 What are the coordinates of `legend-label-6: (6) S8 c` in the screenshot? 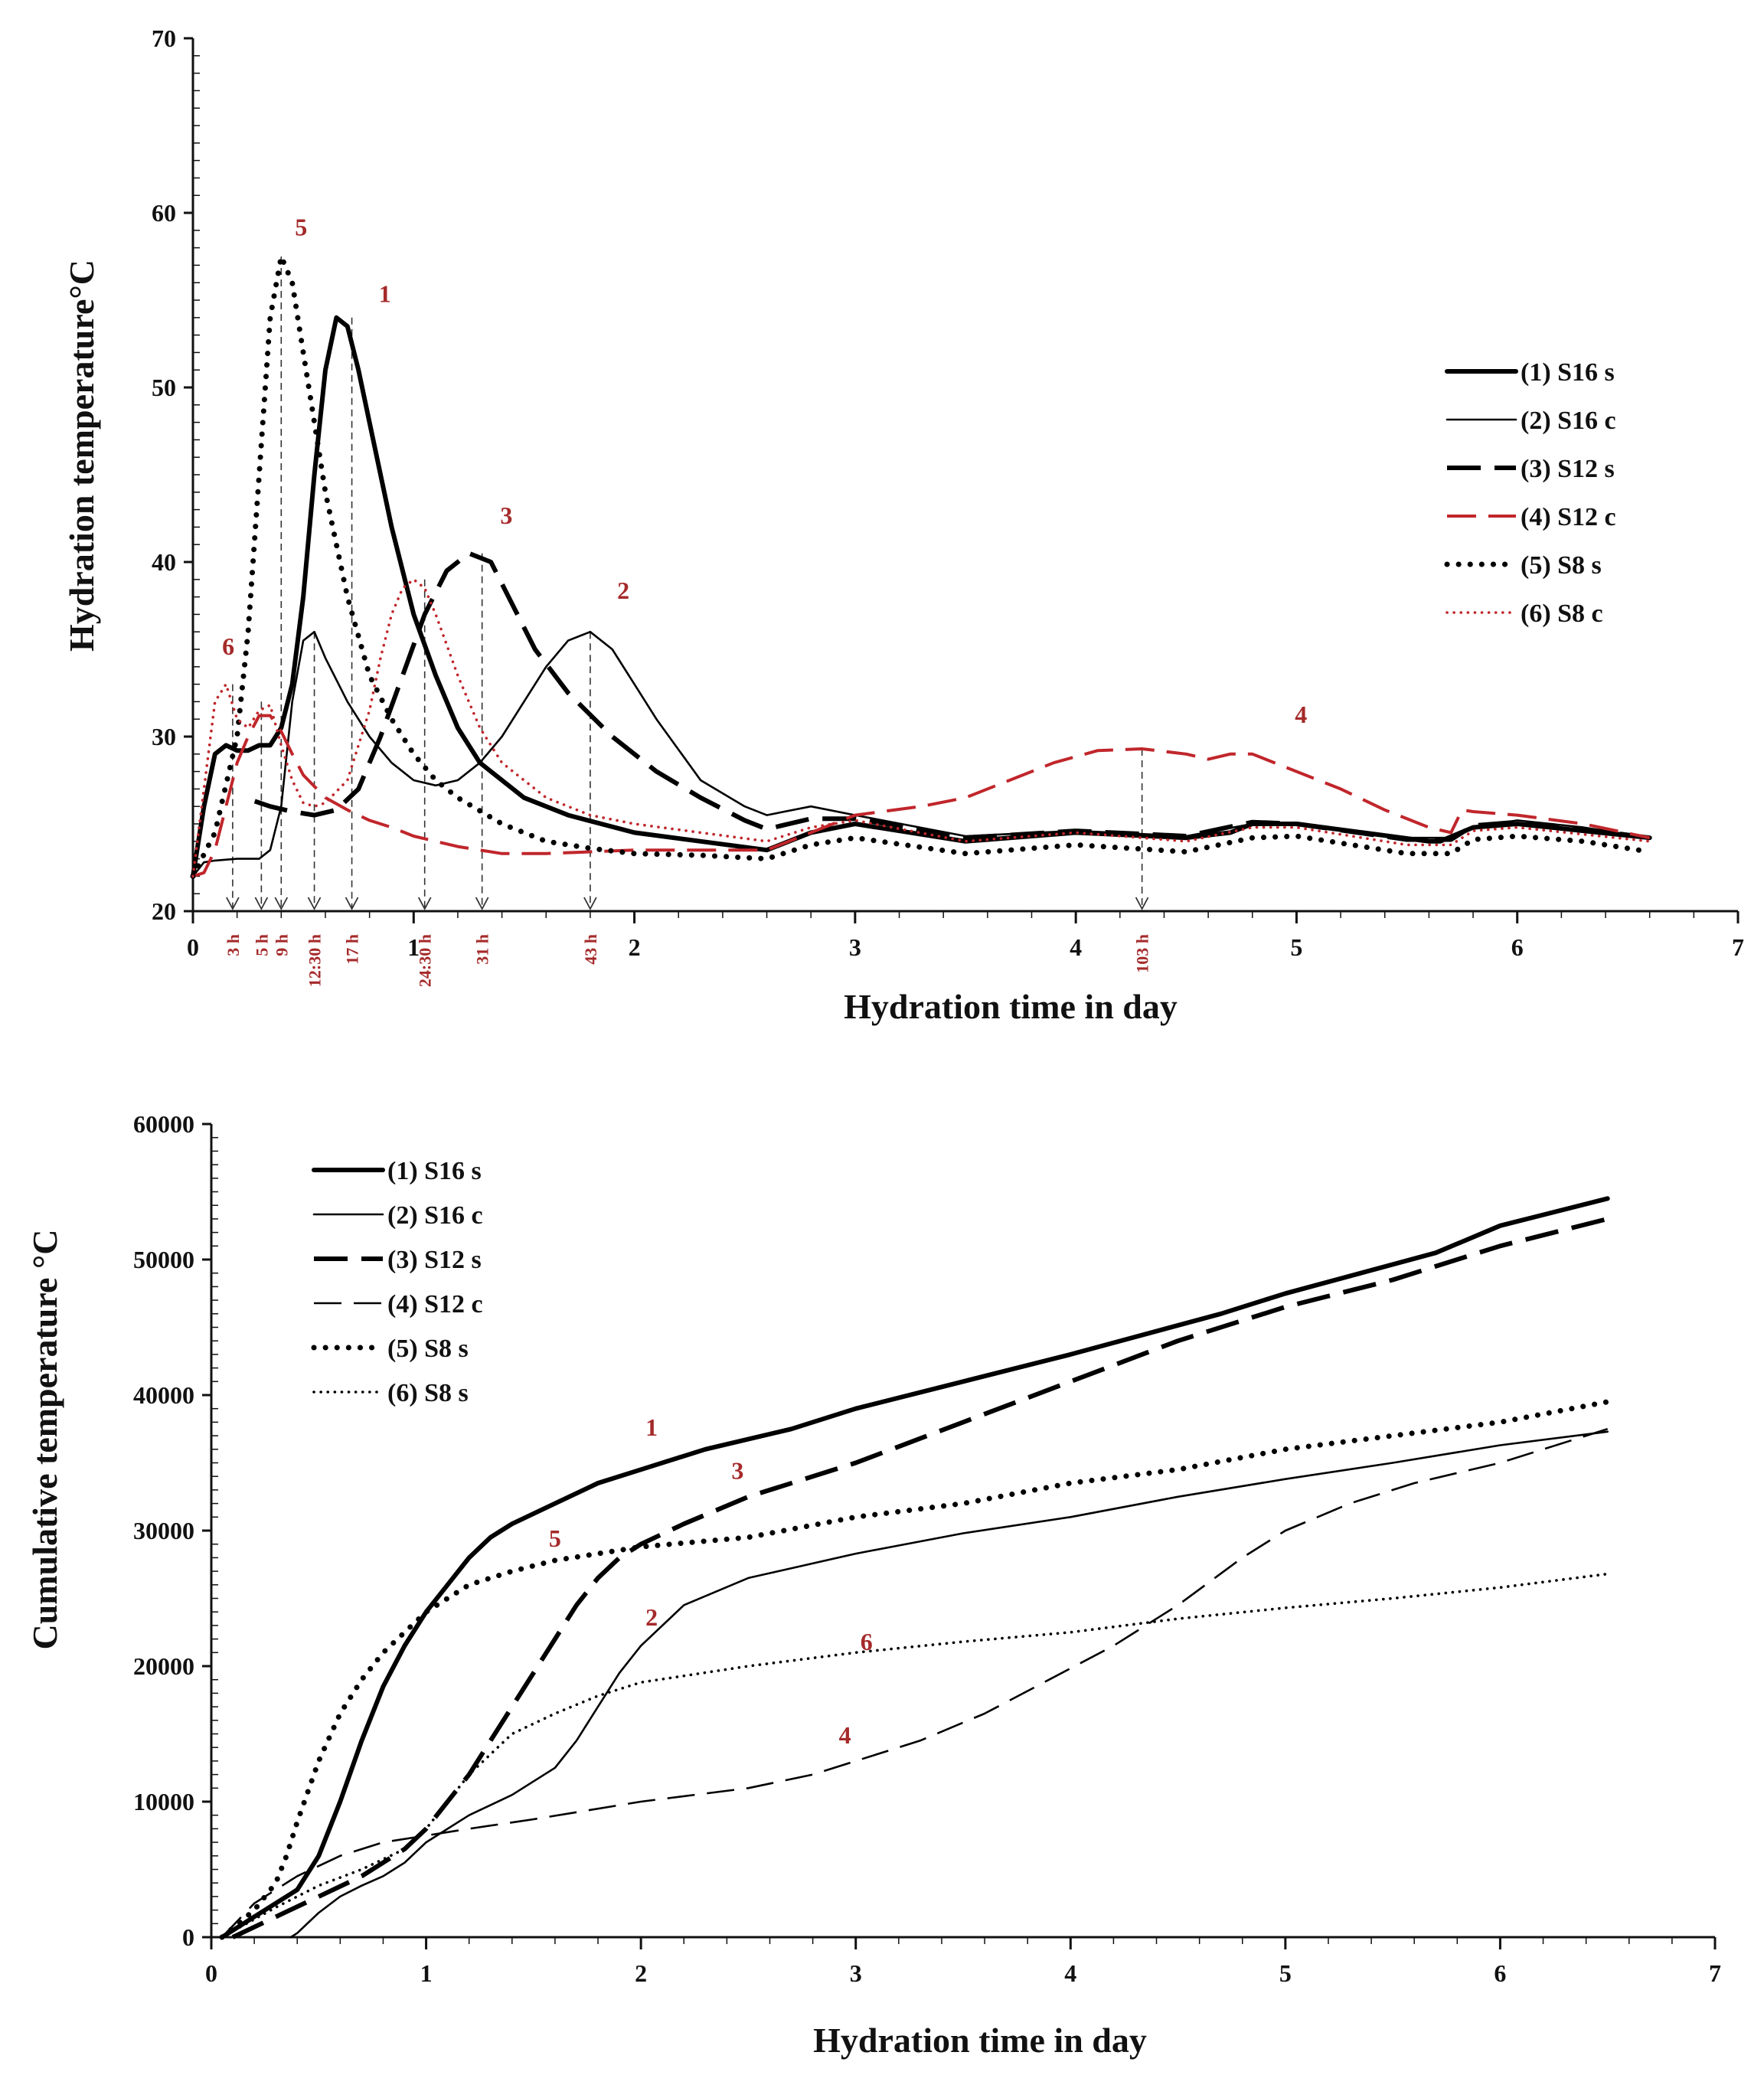 It's located at (1562, 614).